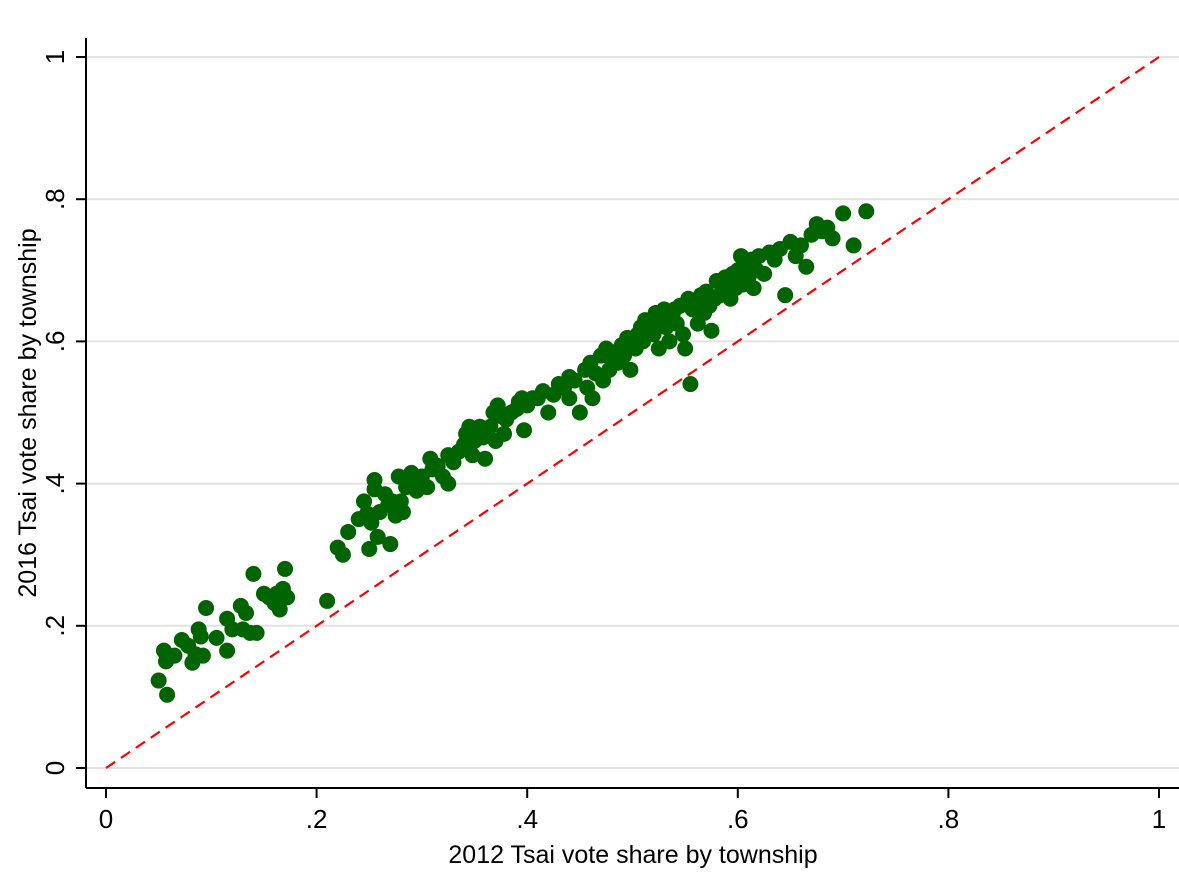 The height and width of the screenshot is (873, 1179). I want to click on x-tick-label-2: .4, so click(527, 819).